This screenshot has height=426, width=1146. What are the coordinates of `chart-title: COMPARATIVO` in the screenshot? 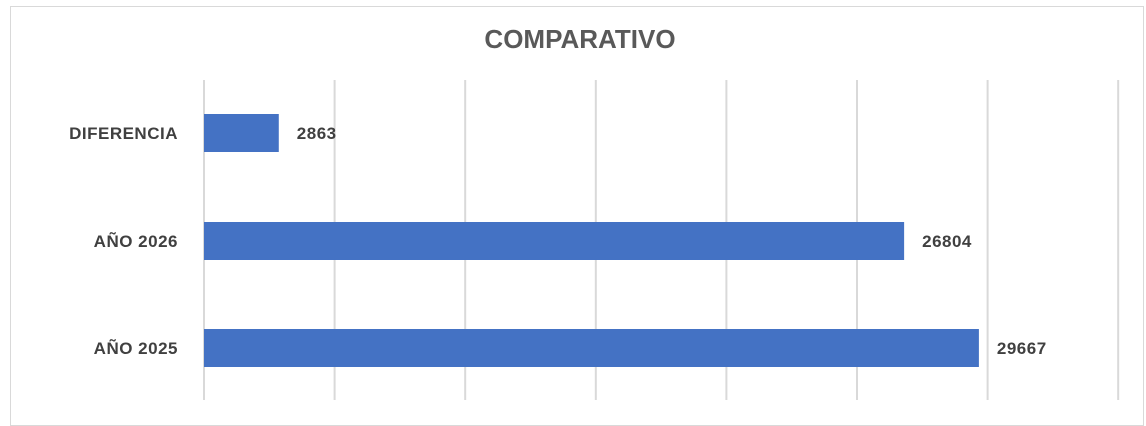 It's located at (579, 39).